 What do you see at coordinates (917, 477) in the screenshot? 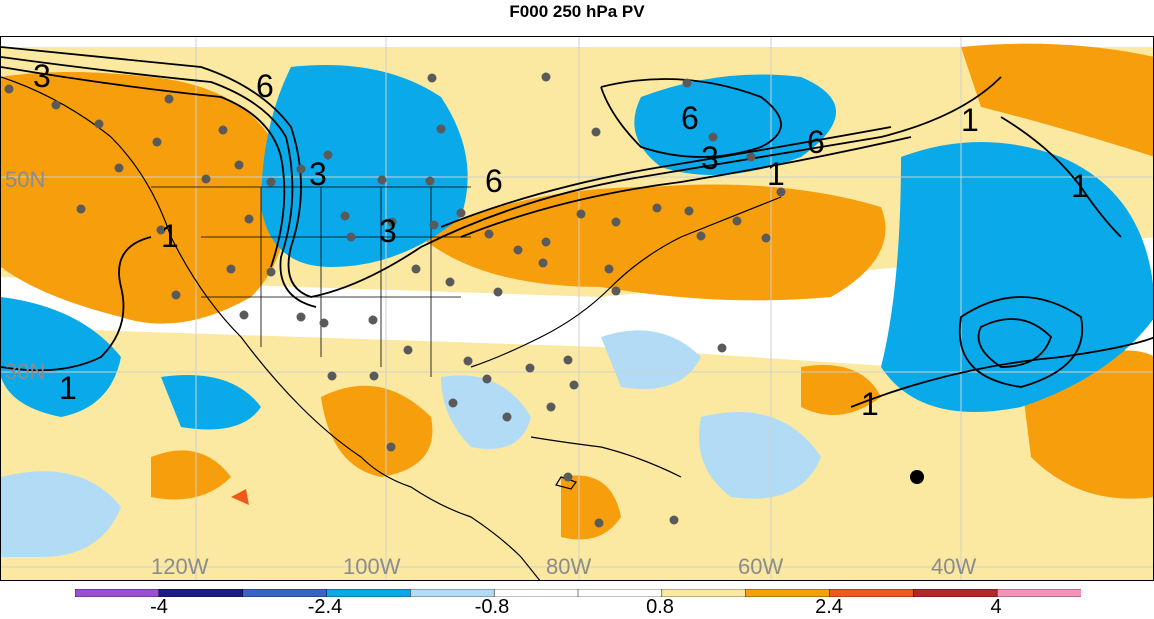
I see `highlight-station` at bounding box center [917, 477].